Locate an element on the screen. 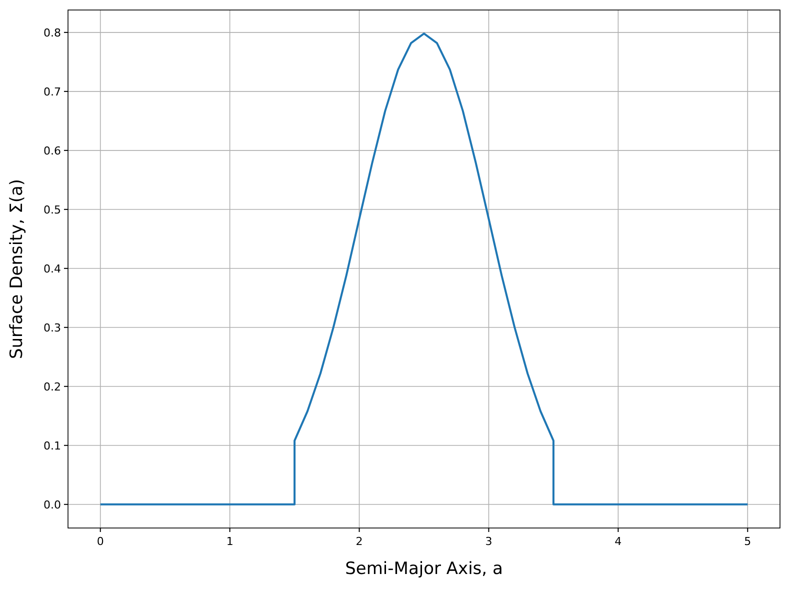  y-tick-label: 0.0 is located at coordinates (52, 505).